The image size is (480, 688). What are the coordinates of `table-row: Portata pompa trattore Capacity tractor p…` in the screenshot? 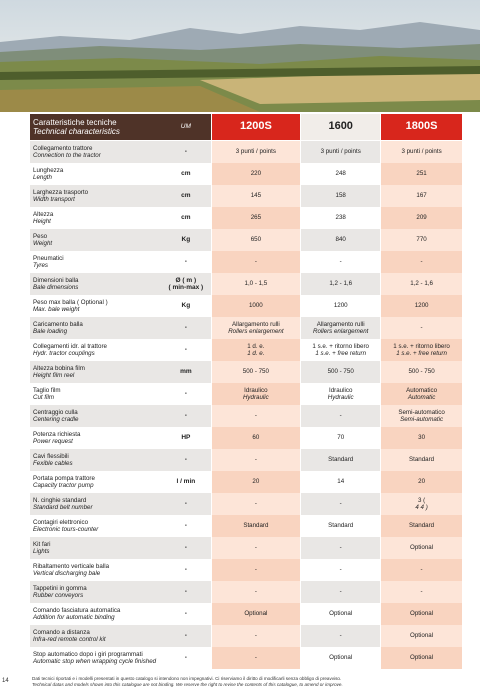 It's located at (246, 482).